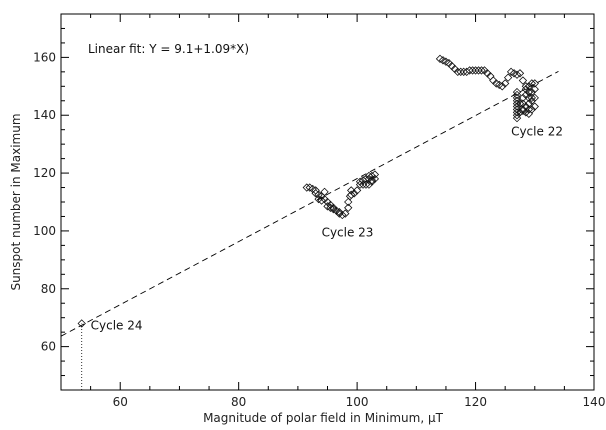 The height and width of the screenshot is (430, 606). Describe the element at coordinates (168, 49) in the screenshot. I see `fit-equation-label: Linear fit: Y = 9.1+1.09*X)` at that location.